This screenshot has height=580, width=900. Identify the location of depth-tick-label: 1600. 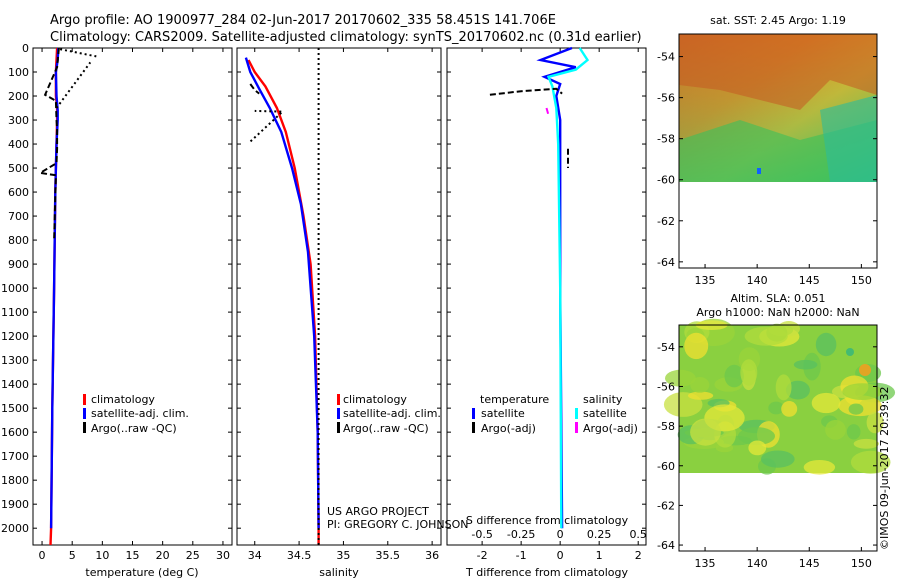
(15, 432).